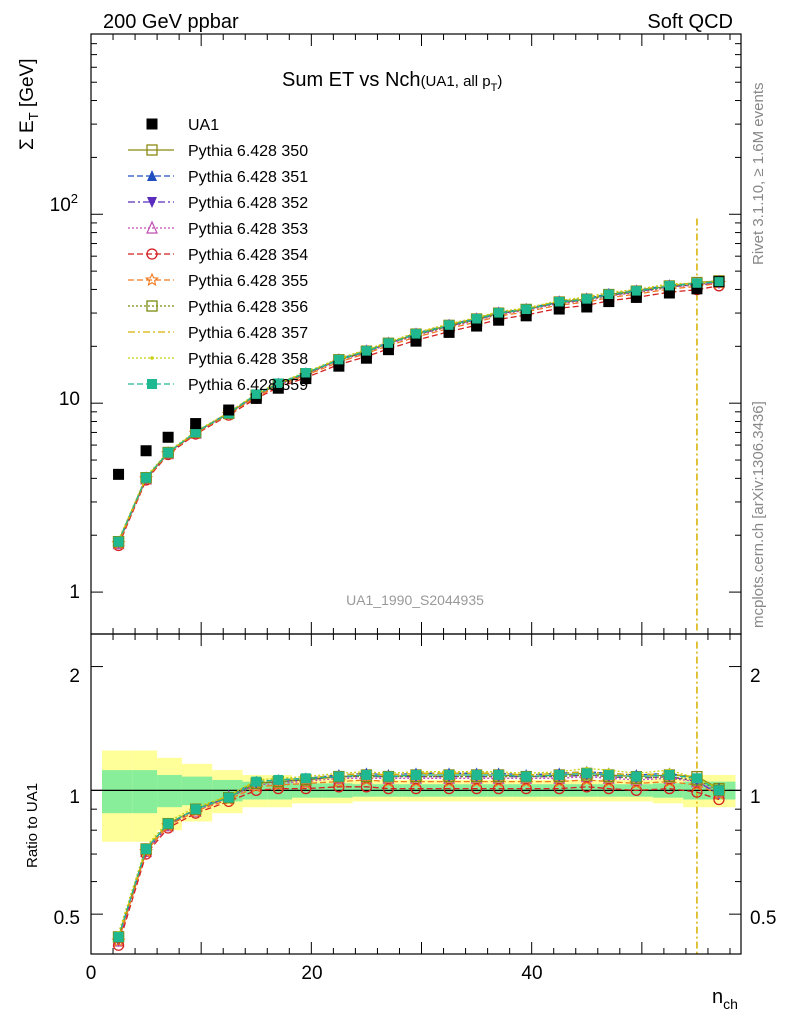 The image size is (786, 1024). I want to click on xaxis-label: nch, so click(725, 999).